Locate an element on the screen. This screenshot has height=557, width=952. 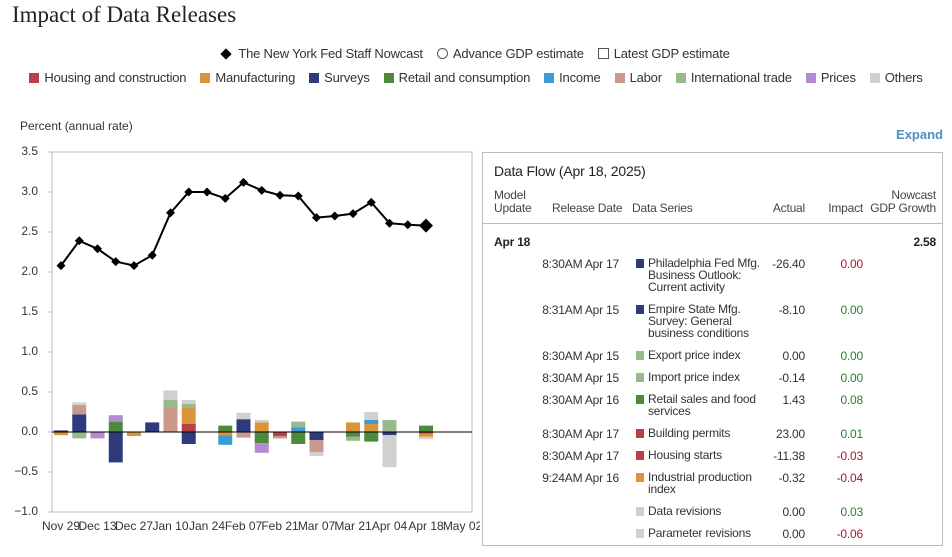
x-tick-label: Jan 24 is located at coordinates (207, 526).